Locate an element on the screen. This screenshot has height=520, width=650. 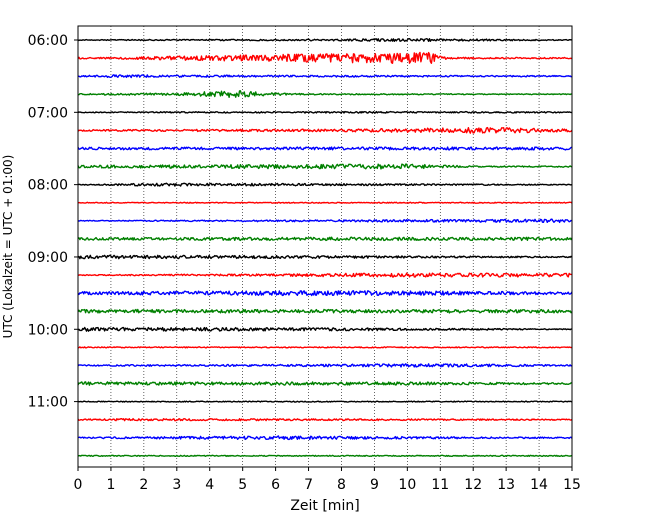
x-tick-label-7: 7 is located at coordinates (308, 485).